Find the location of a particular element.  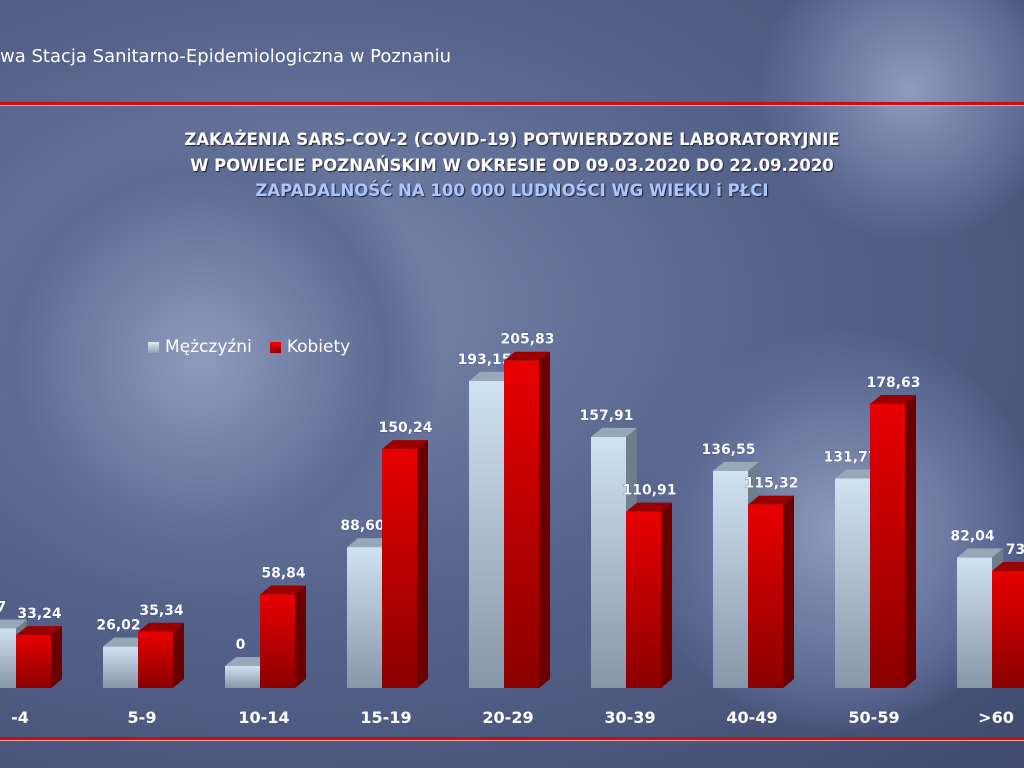

legend-label: Kobiety is located at coordinates (318, 347).